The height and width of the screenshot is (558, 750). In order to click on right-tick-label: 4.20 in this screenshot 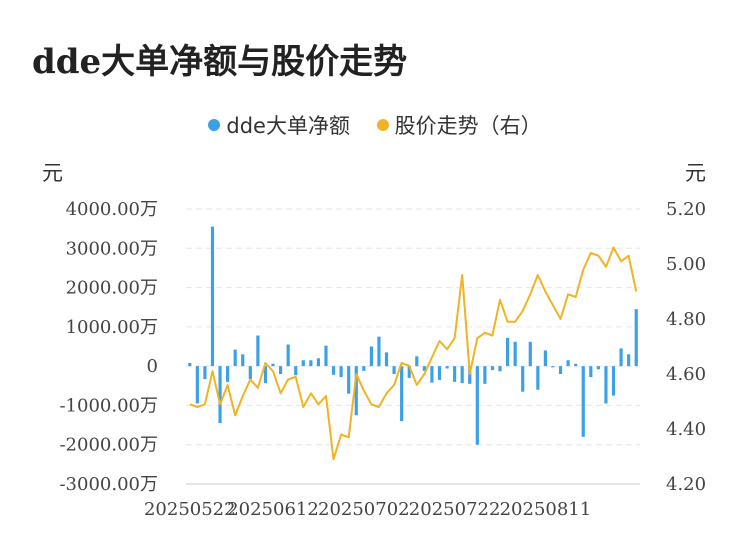, I will do `click(686, 484)`.